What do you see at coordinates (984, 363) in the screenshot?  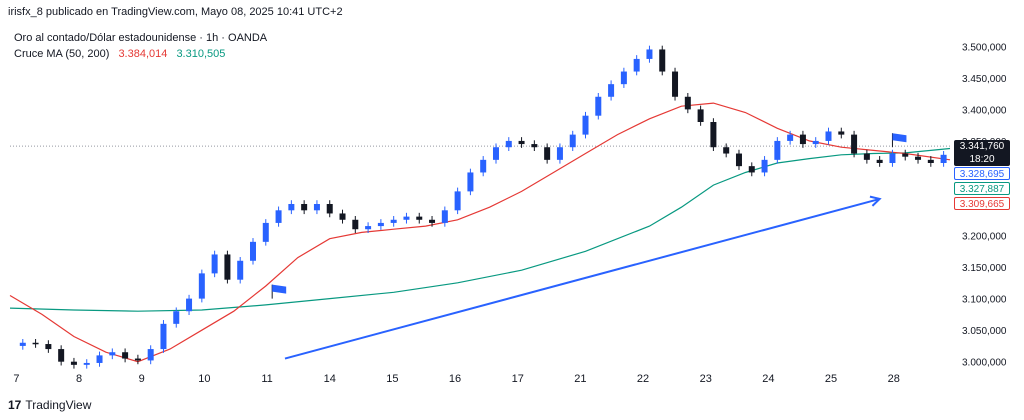 I see `y-tick-label: 3.000,000` at bounding box center [984, 363].